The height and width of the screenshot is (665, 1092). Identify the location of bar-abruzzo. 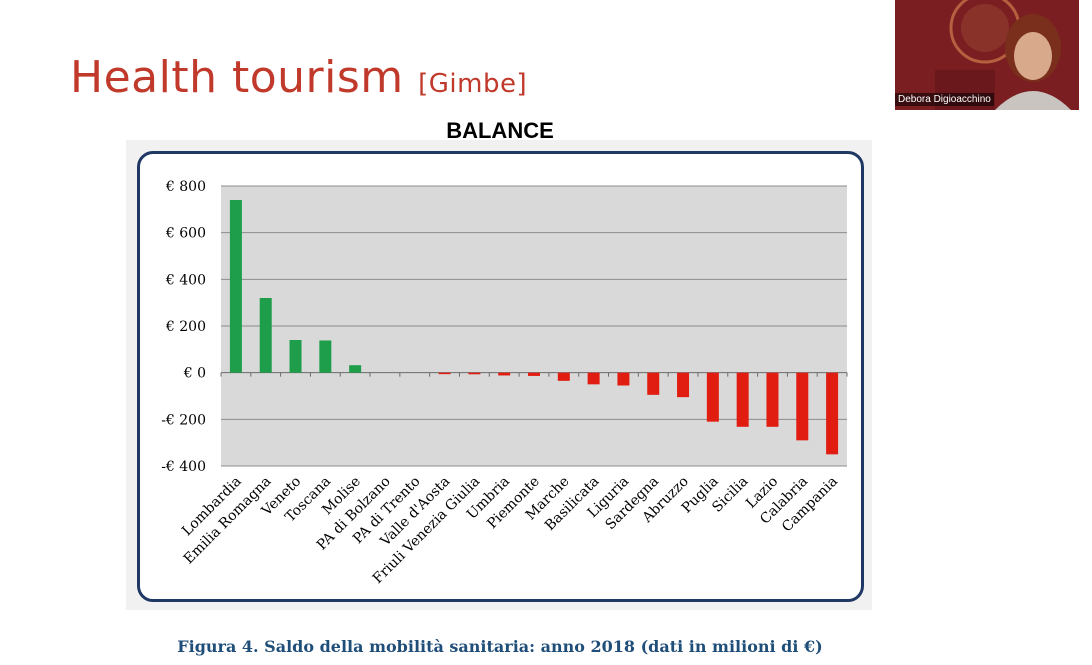
(683, 385).